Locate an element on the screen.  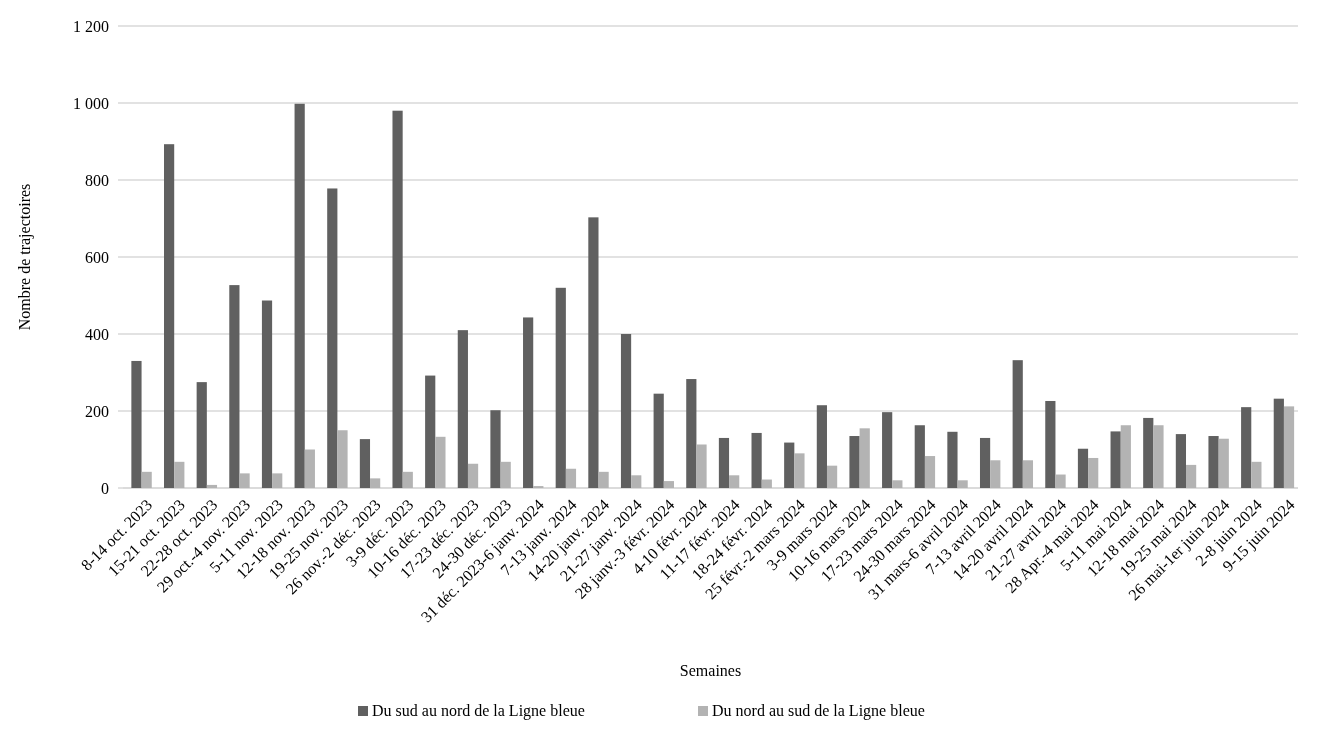
y-tick-label: 800 is located at coordinates (97, 180).